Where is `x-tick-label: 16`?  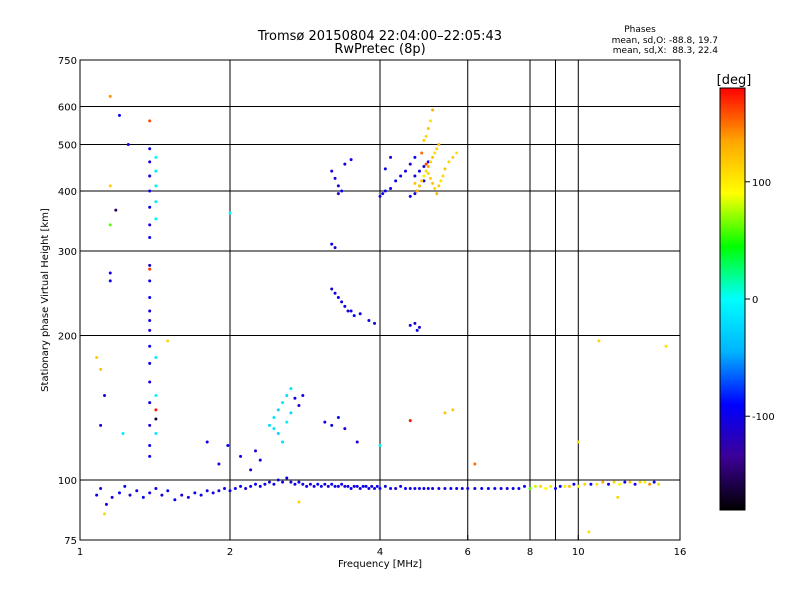
x-tick-label: 16 is located at coordinates (680, 552).